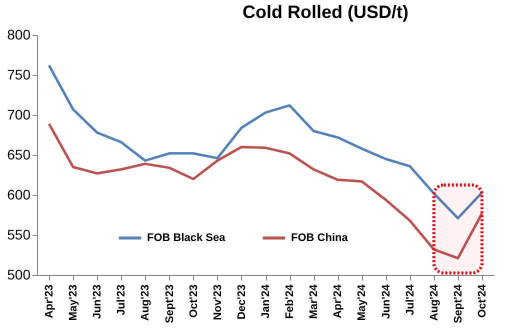 The height and width of the screenshot is (333, 516). What do you see at coordinates (362, 302) in the screenshot?
I see `x-tick-label: May'24` at bounding box center [362, 302].